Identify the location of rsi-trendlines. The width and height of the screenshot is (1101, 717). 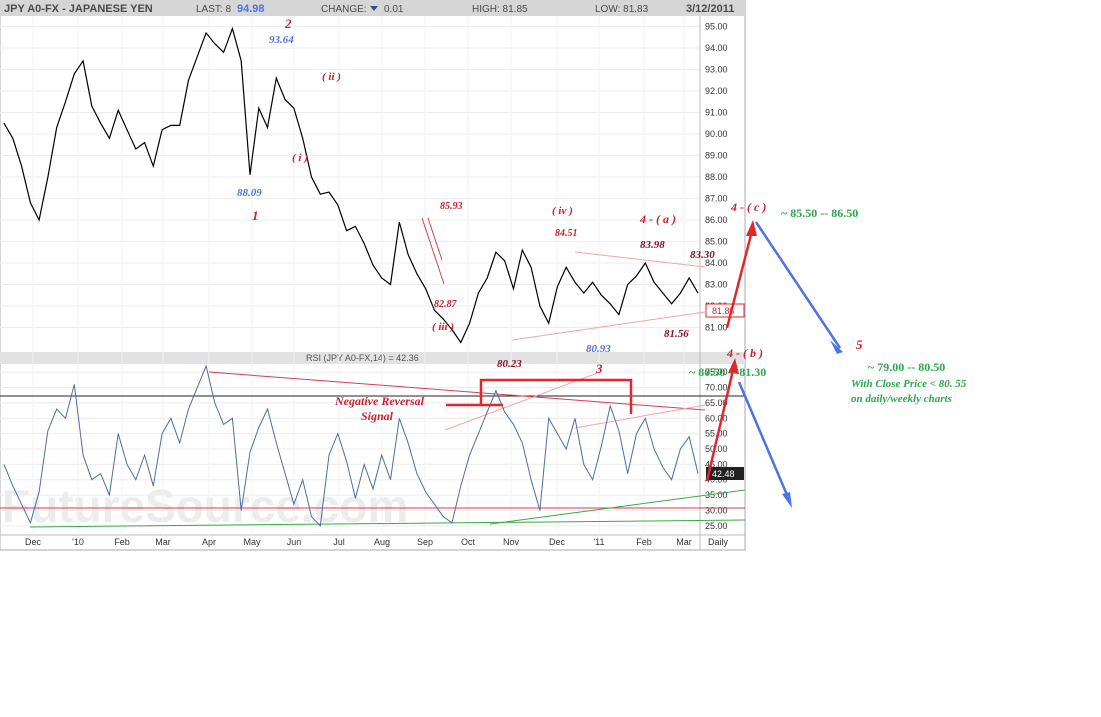
(373, 449).